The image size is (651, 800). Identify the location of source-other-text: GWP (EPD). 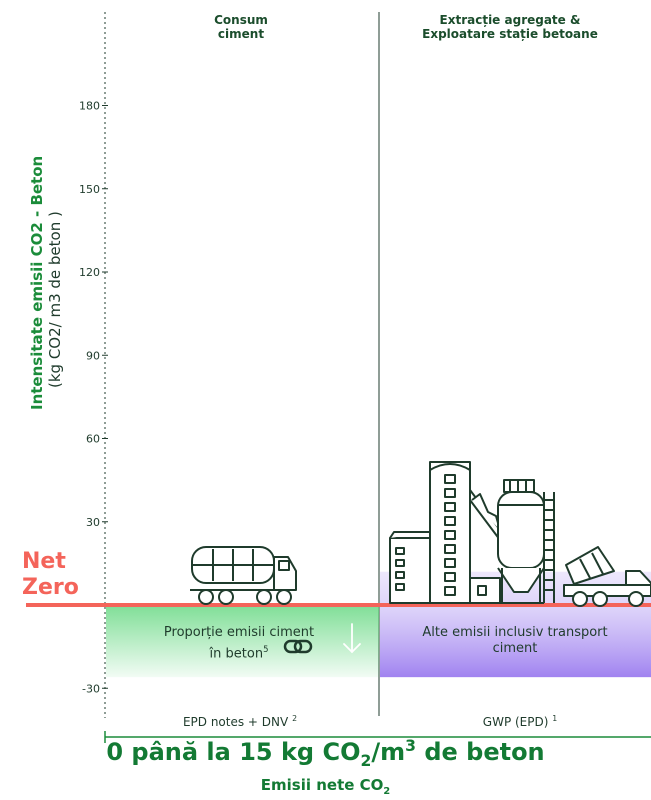
(515, 722).